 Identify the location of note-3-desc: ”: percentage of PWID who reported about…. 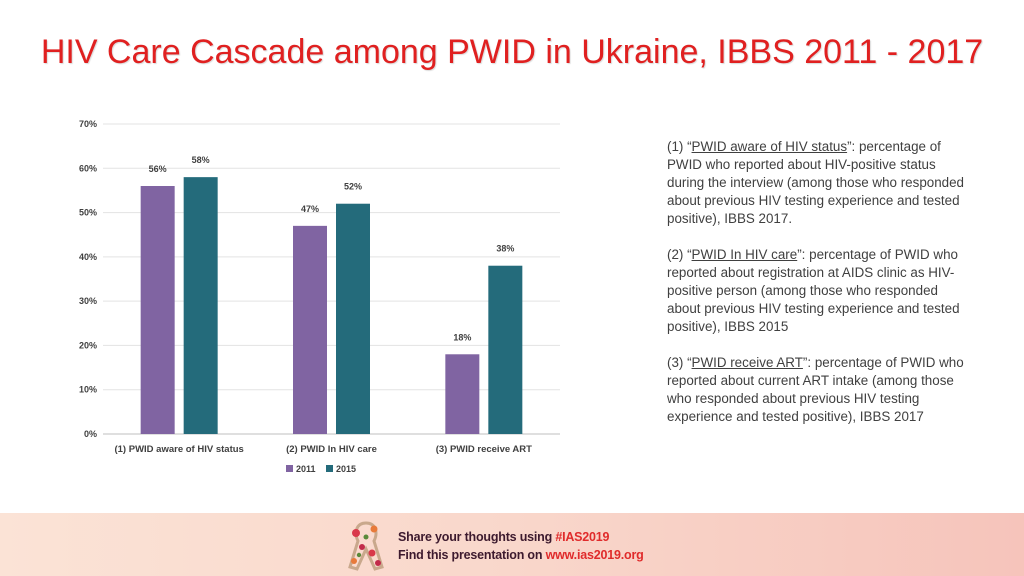
(815, 389).